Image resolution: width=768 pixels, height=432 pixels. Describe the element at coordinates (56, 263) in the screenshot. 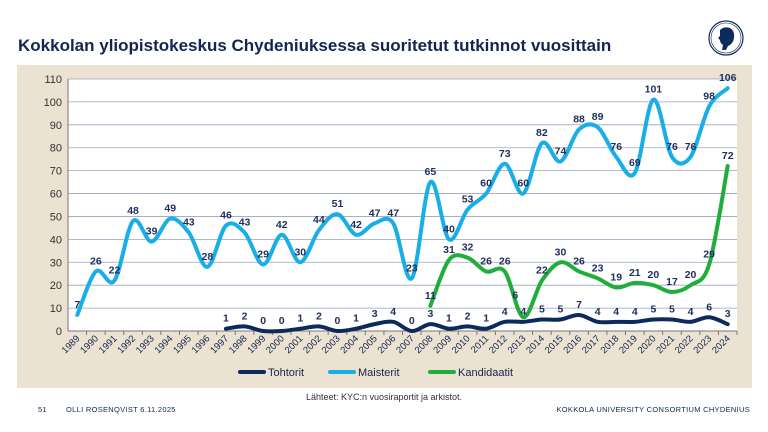

I see `y-tick-label: 30` at that location.